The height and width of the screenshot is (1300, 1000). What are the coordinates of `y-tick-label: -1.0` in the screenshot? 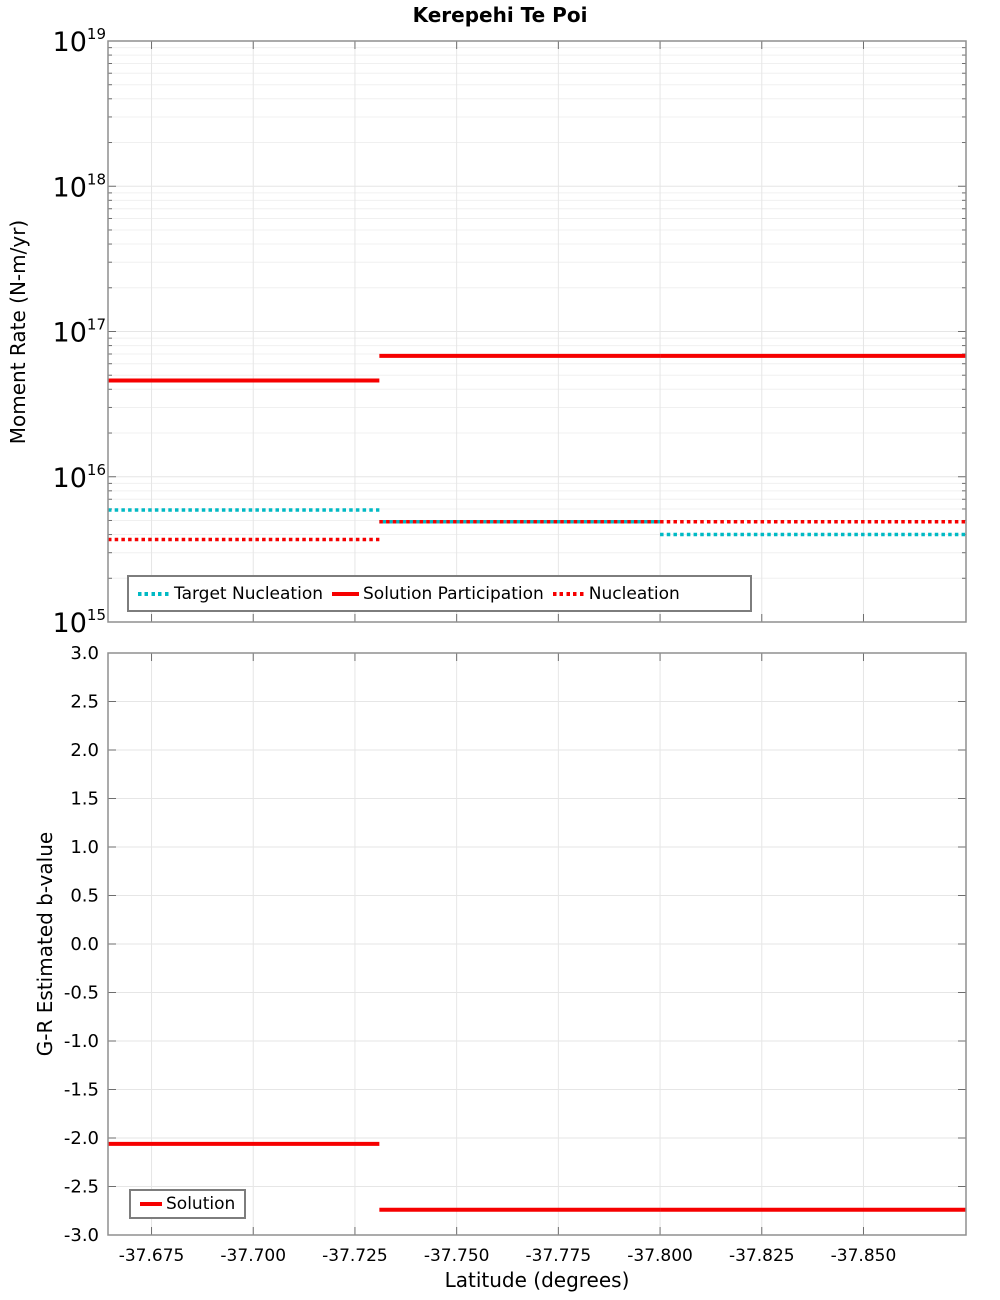 It's located at (81, 1041).